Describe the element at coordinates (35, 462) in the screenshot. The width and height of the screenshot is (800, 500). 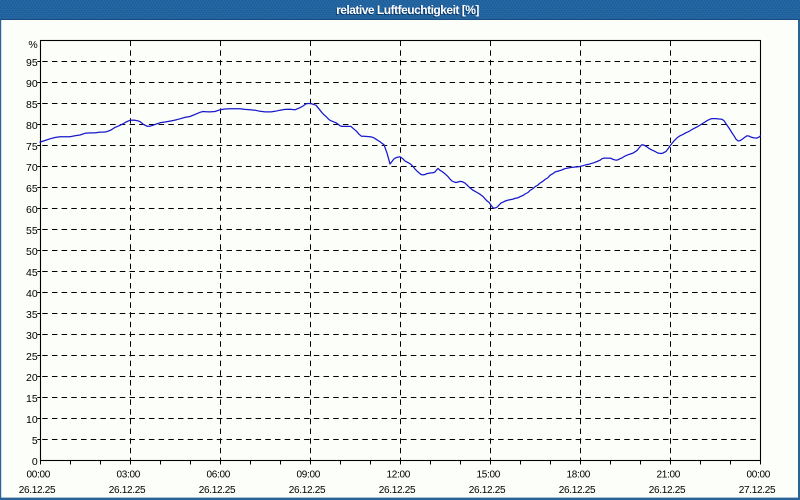
I see `svg-text: 0` at that location.